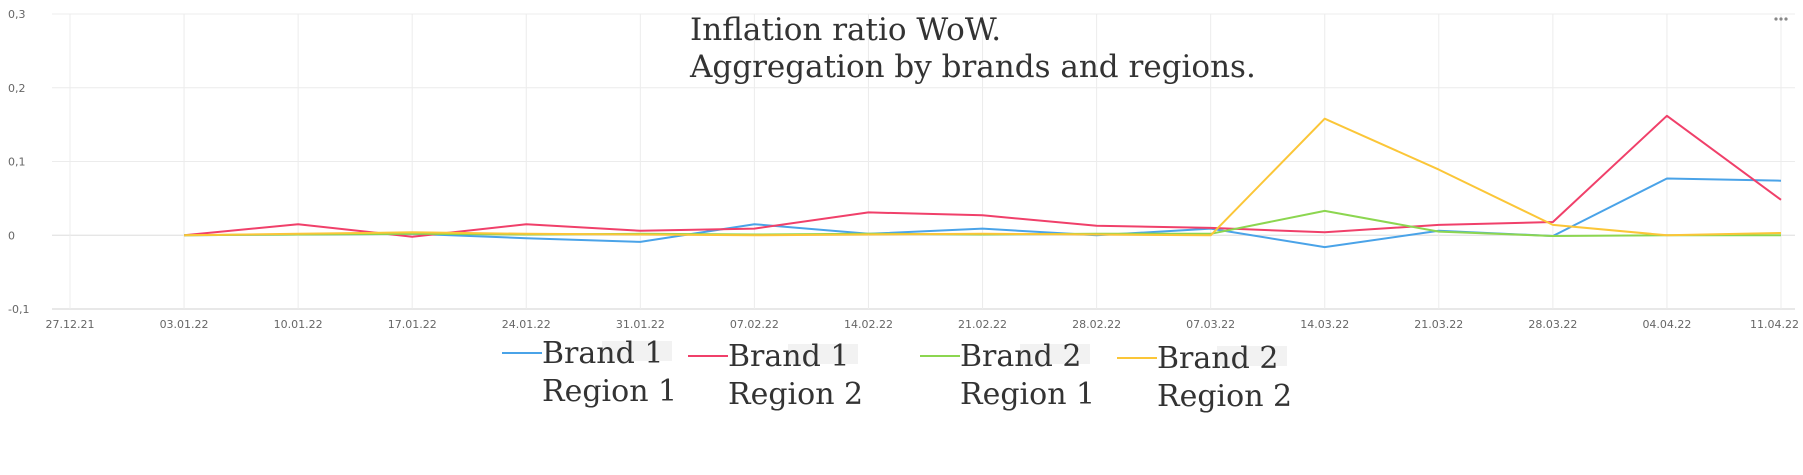 This screenshot has height=475, width=1803. Describe the element at coordinates (868, 324) in the screenshot. I see `x-tick-label: 14.02.22` at that location.